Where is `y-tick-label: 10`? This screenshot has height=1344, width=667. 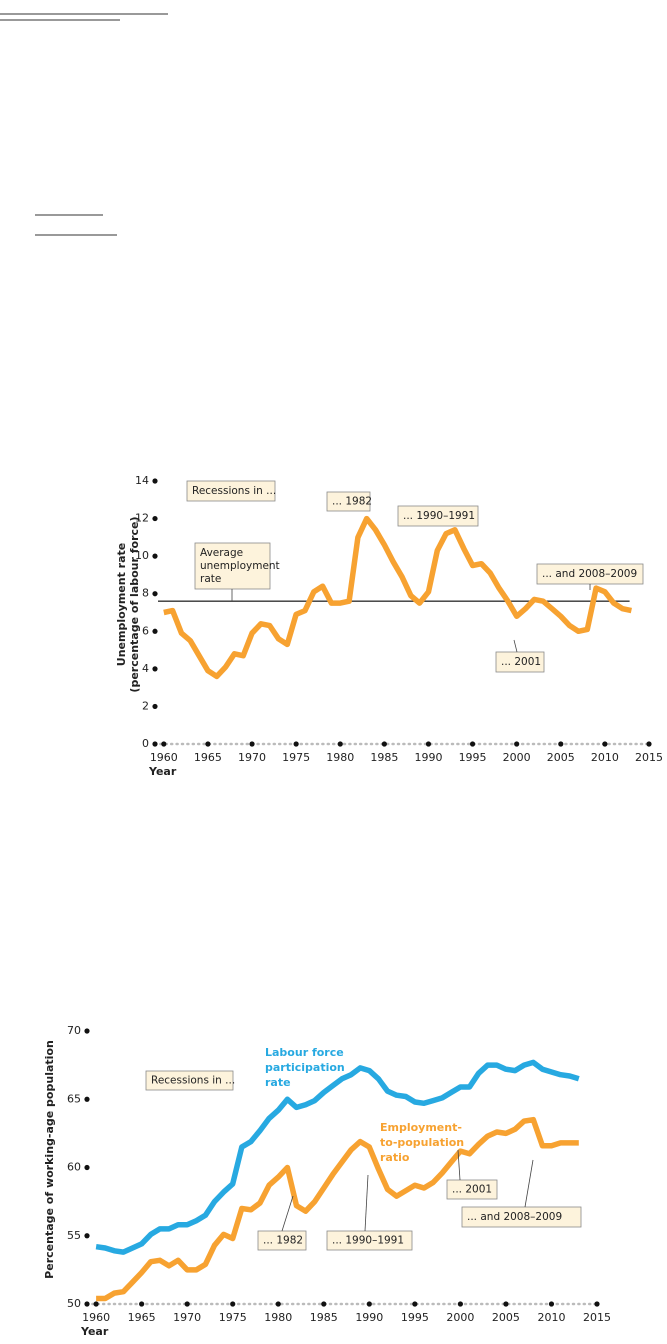
y-tick-label: 10 is located at coordinates (142, 555).